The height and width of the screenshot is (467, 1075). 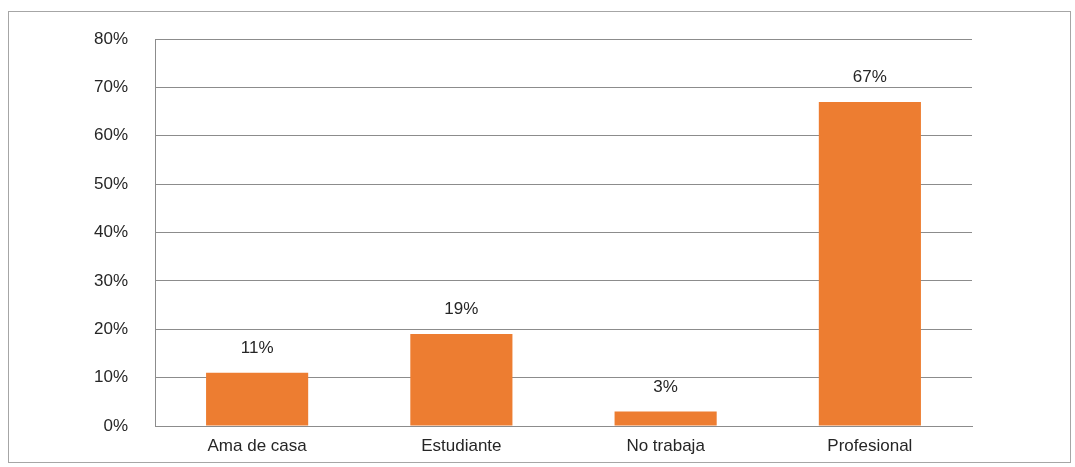 What do you see at coordinates (110, 280) in the screenshot?
I see `y-tick-label: 30%` at bounding box center [110, 280].